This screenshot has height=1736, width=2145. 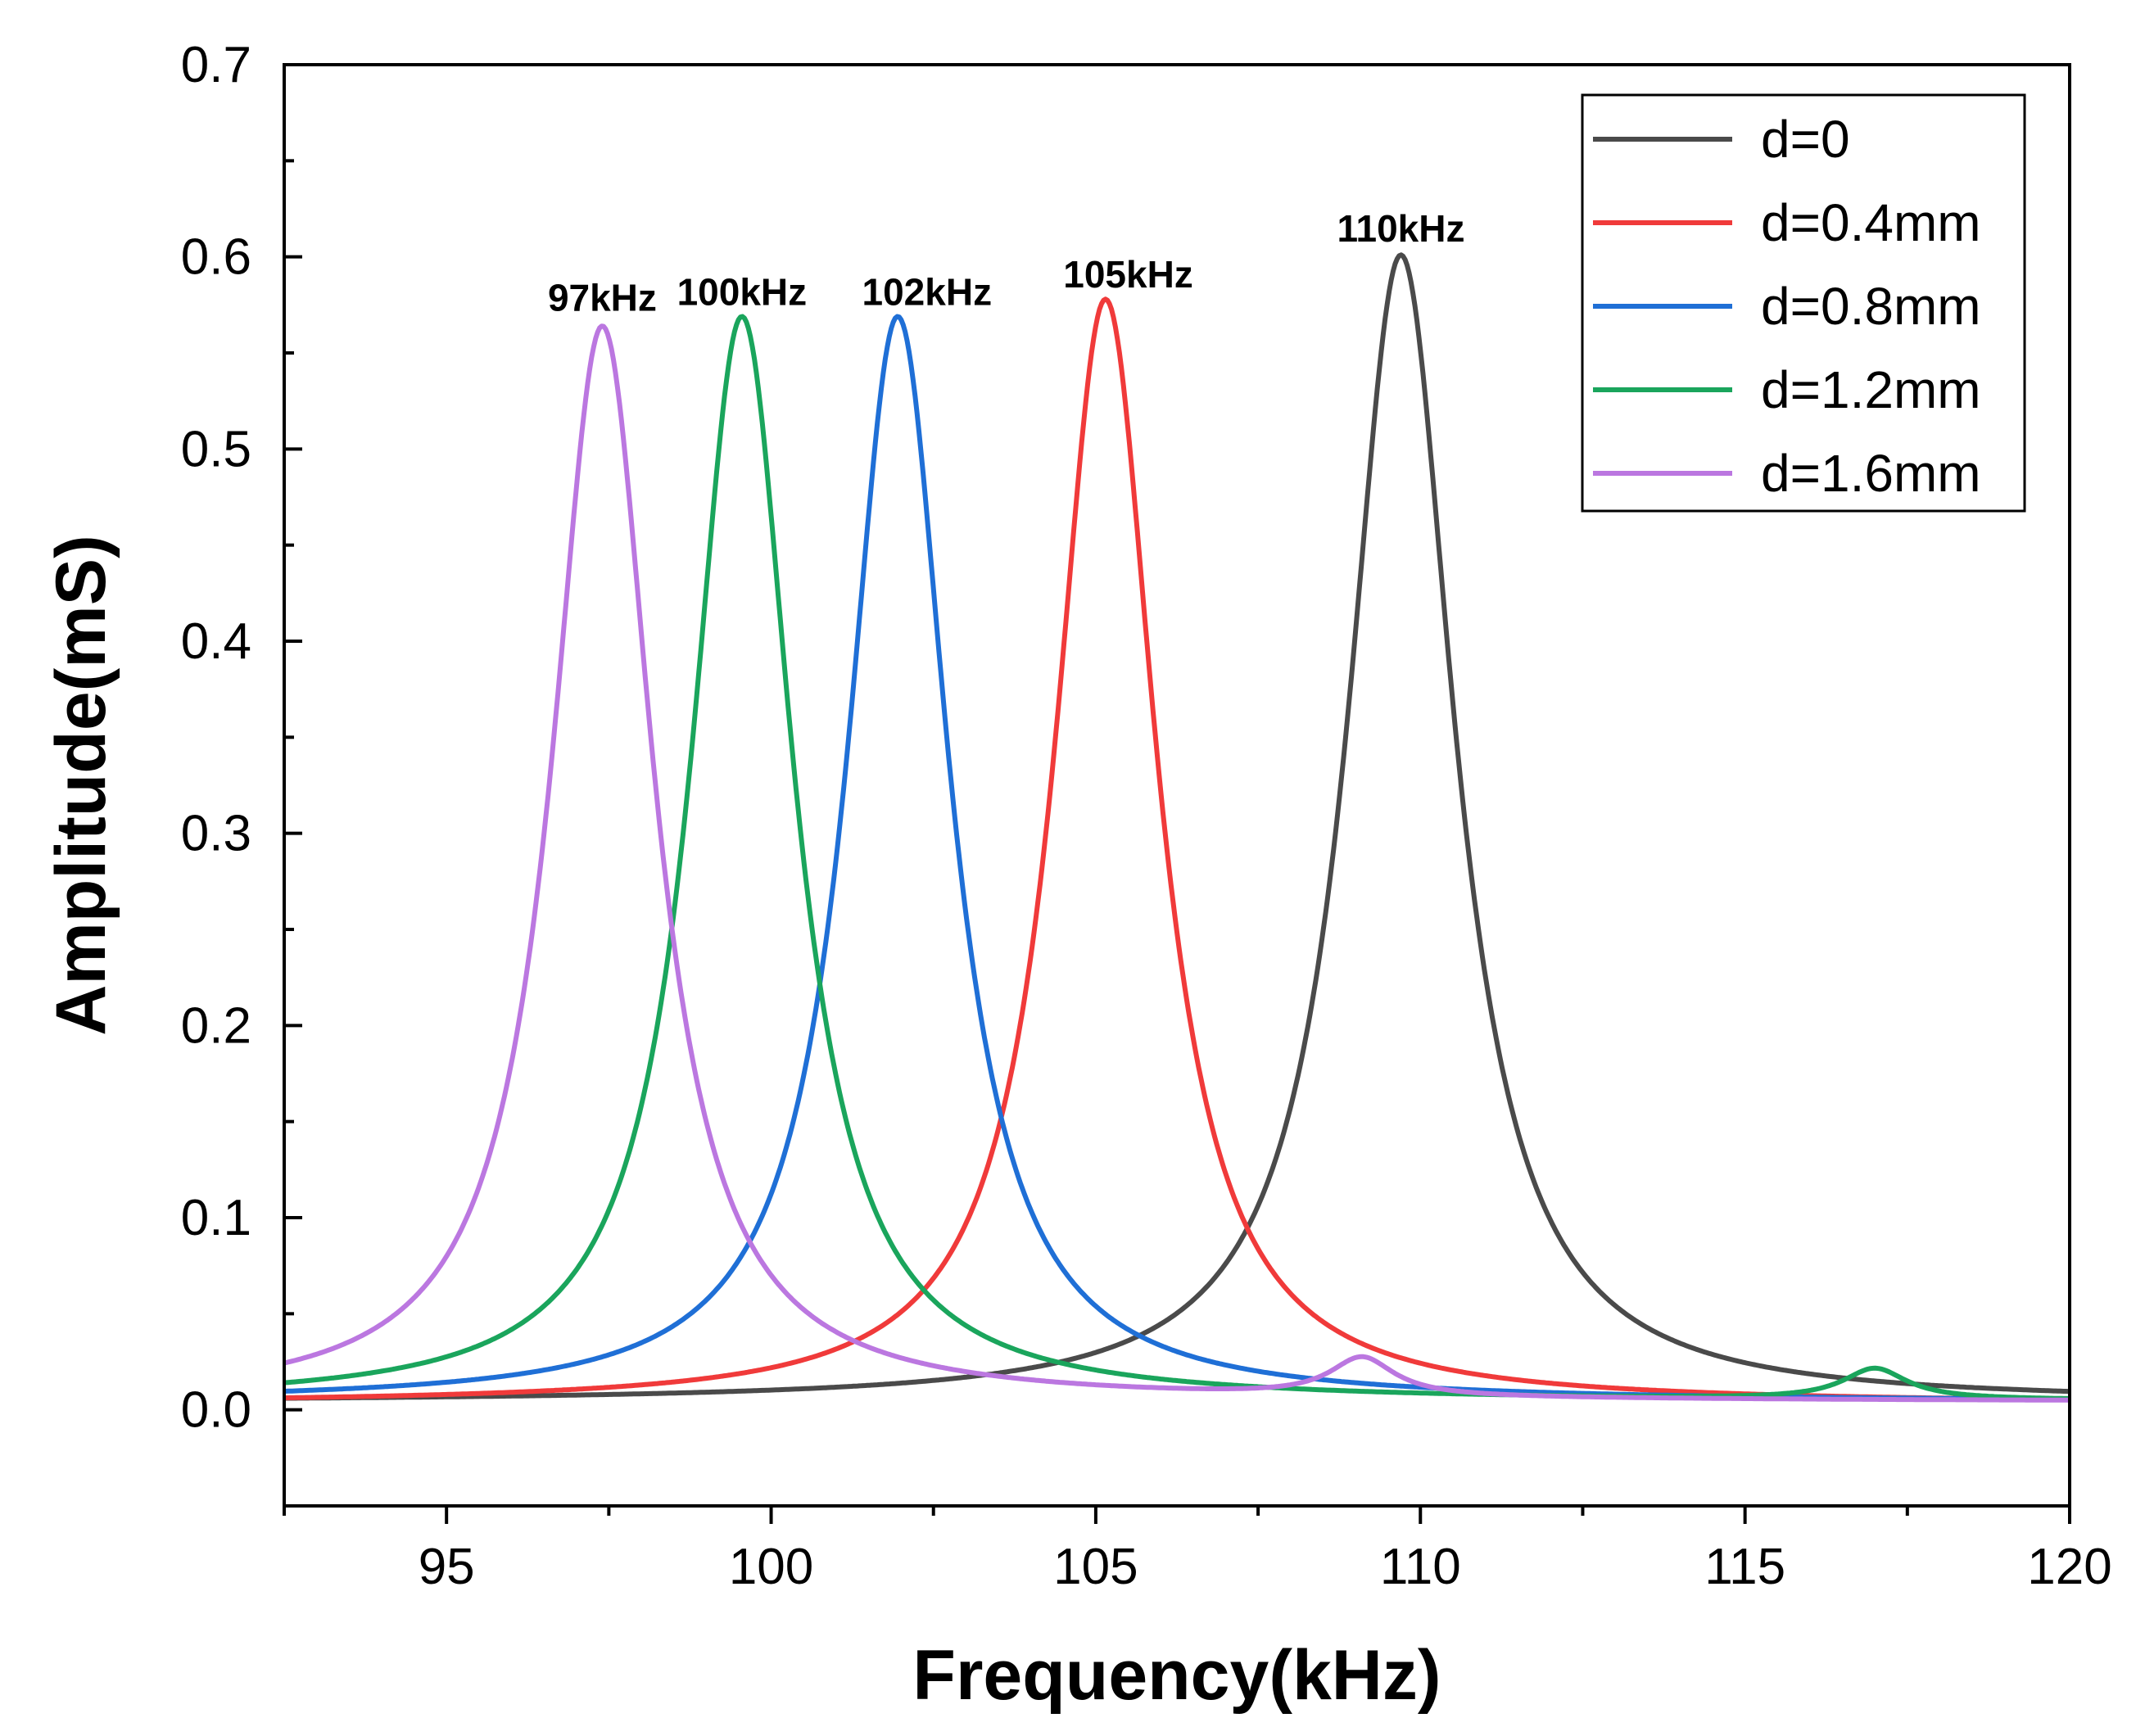 What do you see at coordinates (1400, 228) in the screenshot?
I see `peak-label: 110kHz` at bounding box center [1400, 228].